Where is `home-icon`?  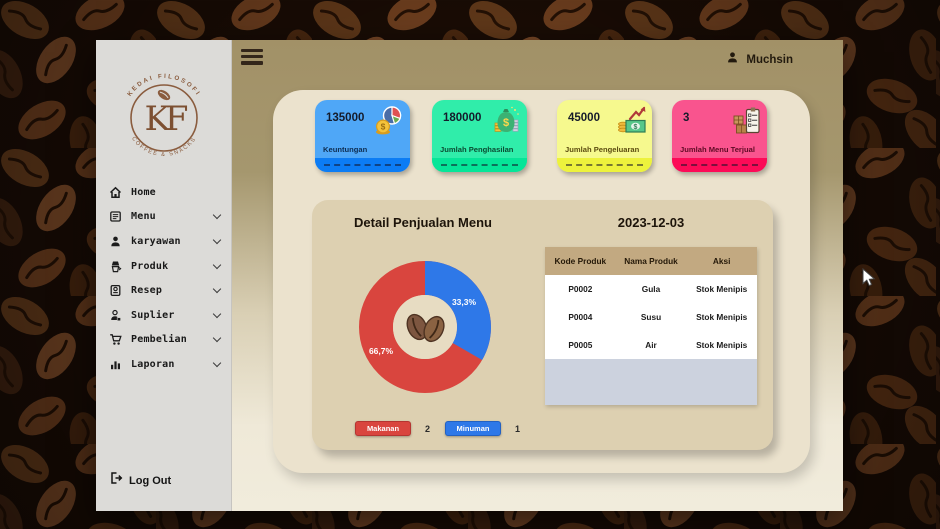
home-icon is located at coordinates (116, 192).